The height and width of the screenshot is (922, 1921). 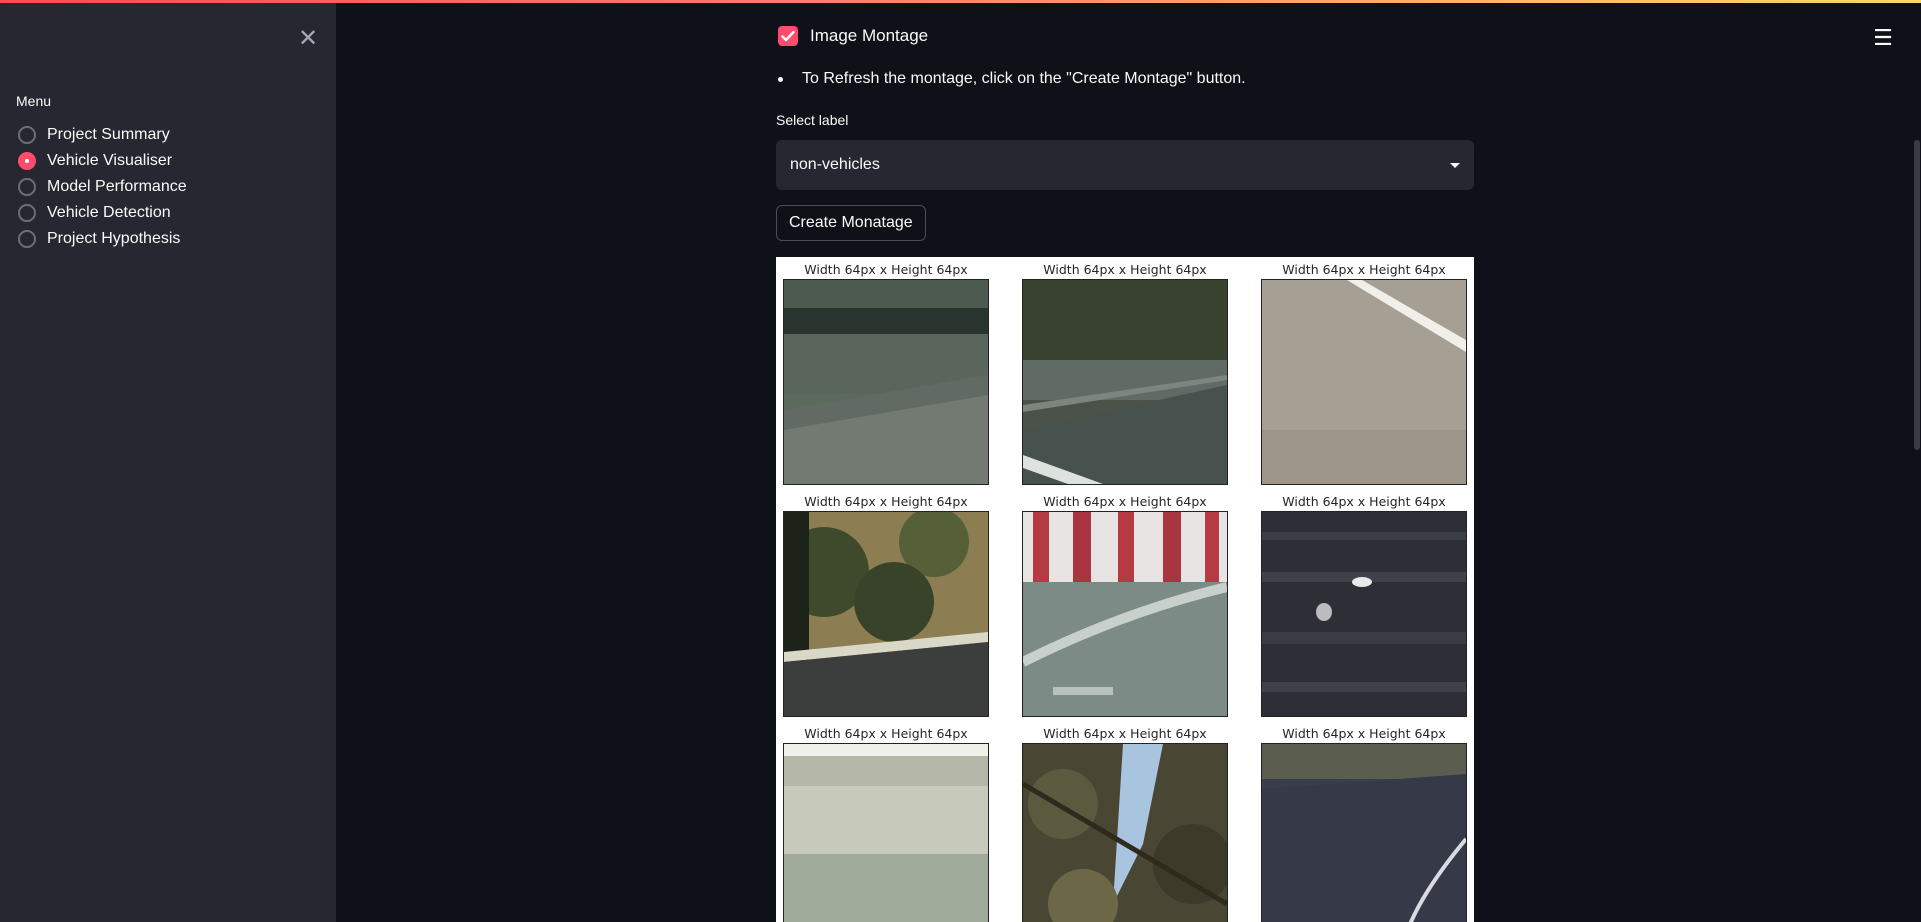 What do you see at coordinates (27, 161) in the screenshot?
I see `radio-selected-icon` at bounding box center [27, 161].